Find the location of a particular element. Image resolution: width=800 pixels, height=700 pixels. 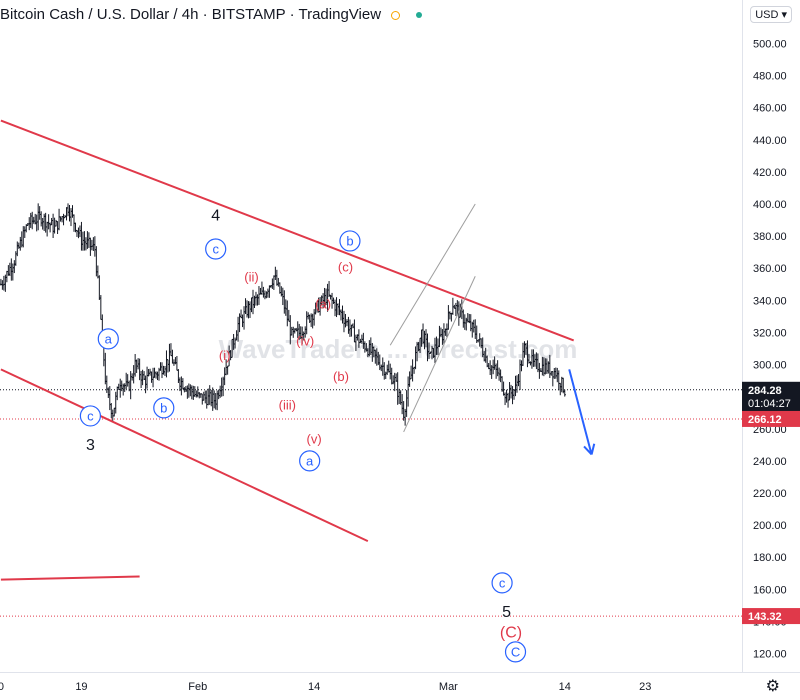

wave-label: 4 is located at coordinates (215, 215).